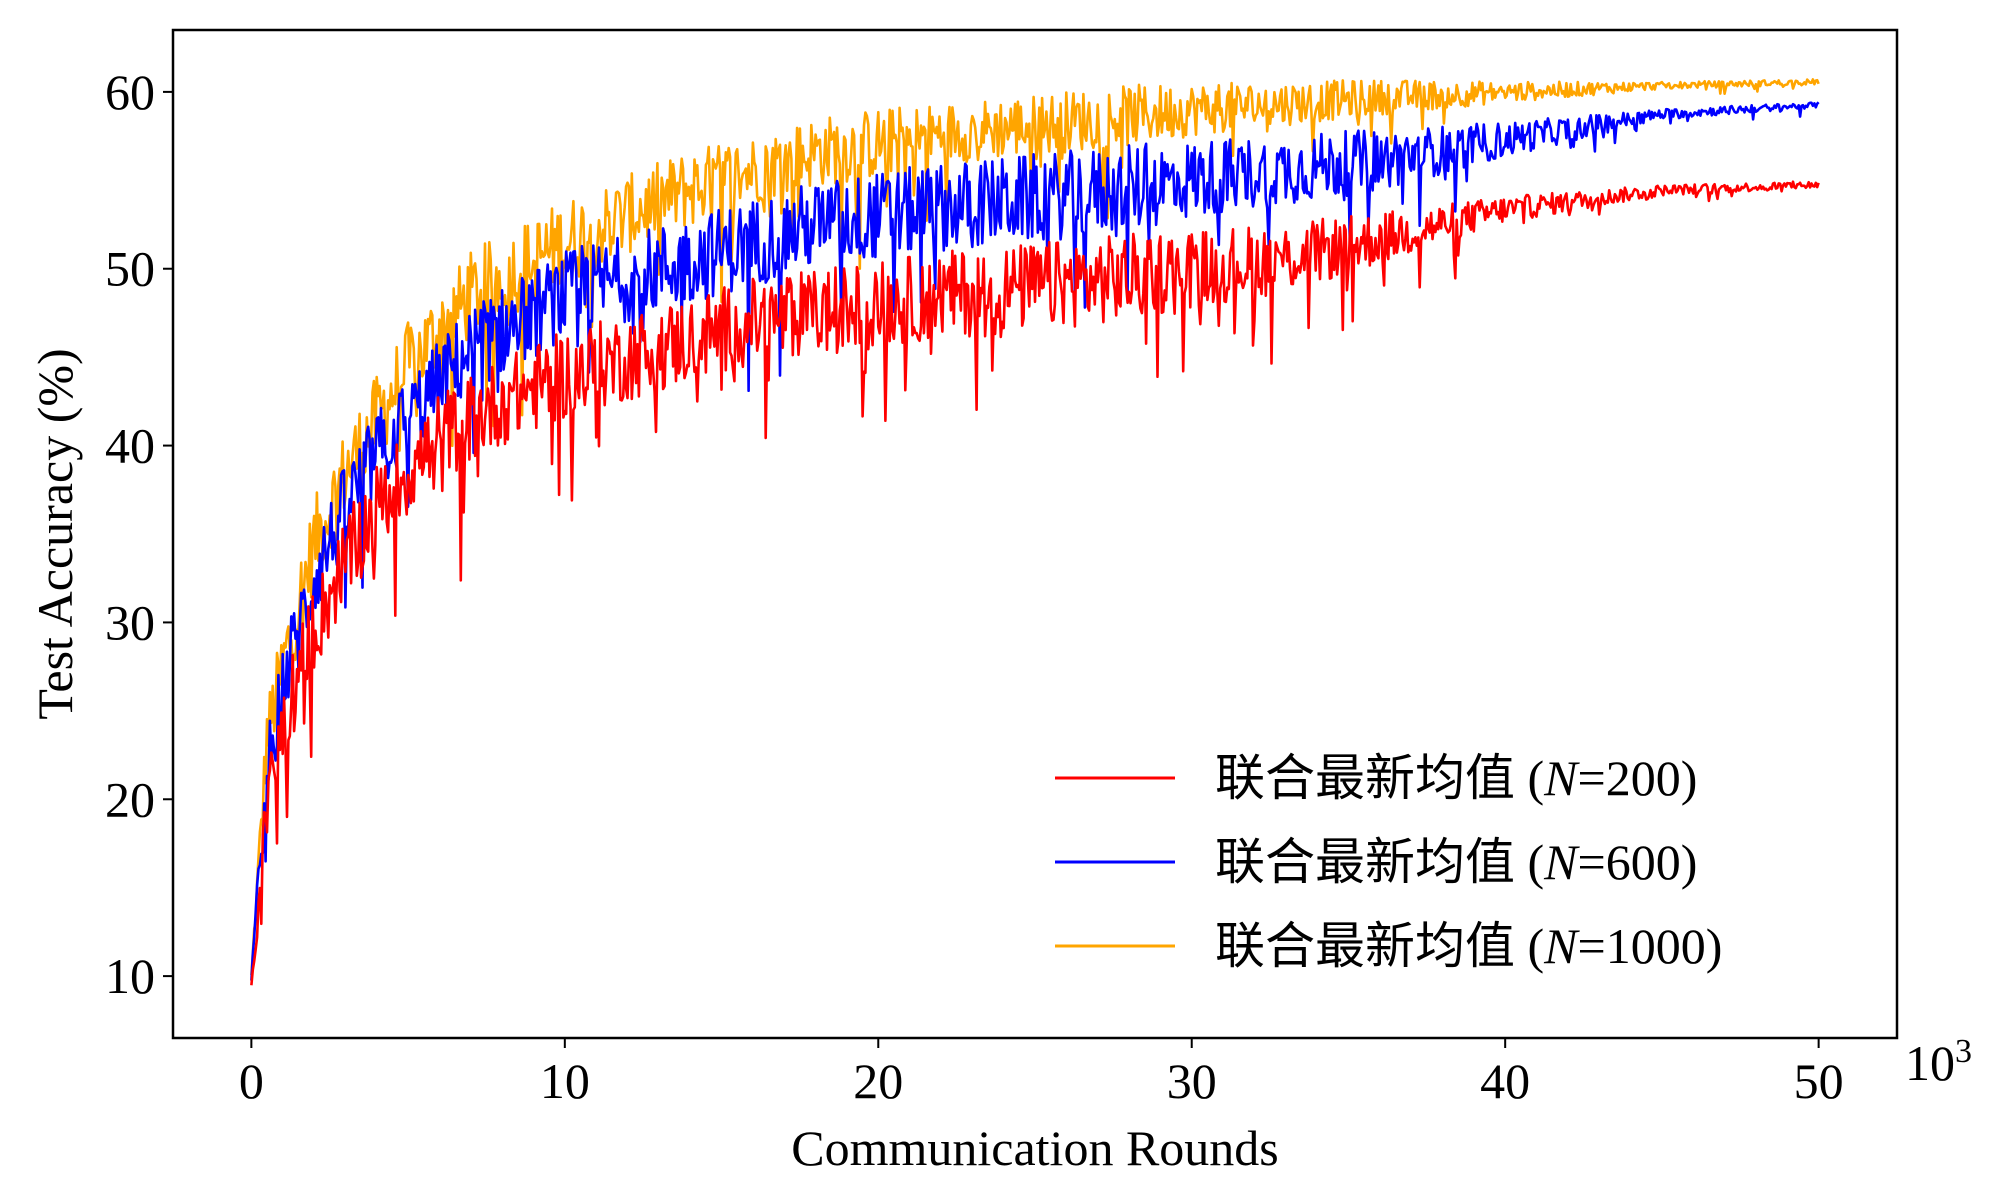  Describe the element at coordinates (1650, 946) in the screenshot. I see `legend-label-value: =1000)` at that location.